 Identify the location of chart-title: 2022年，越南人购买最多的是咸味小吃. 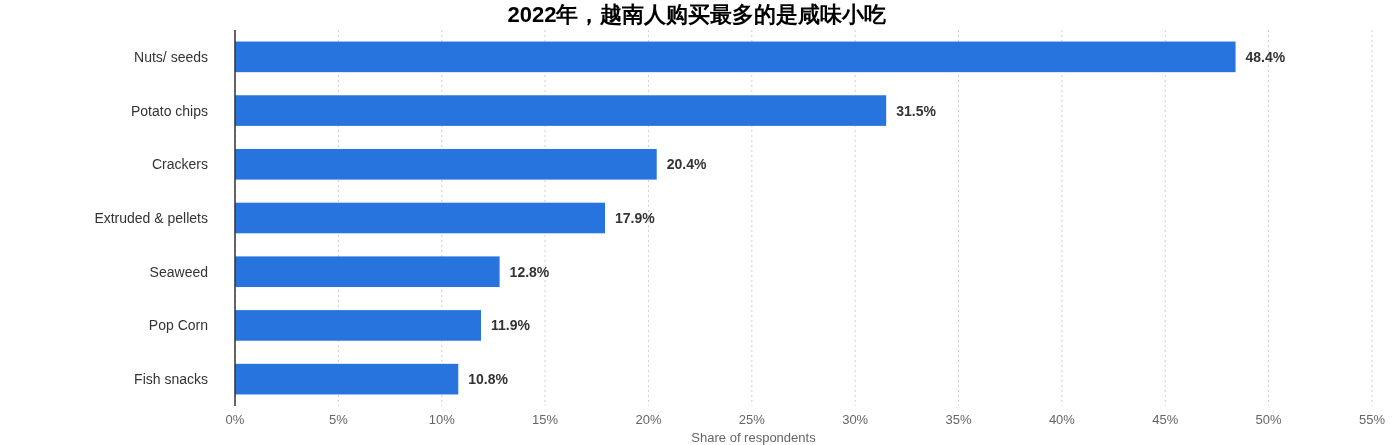
(697, 14).